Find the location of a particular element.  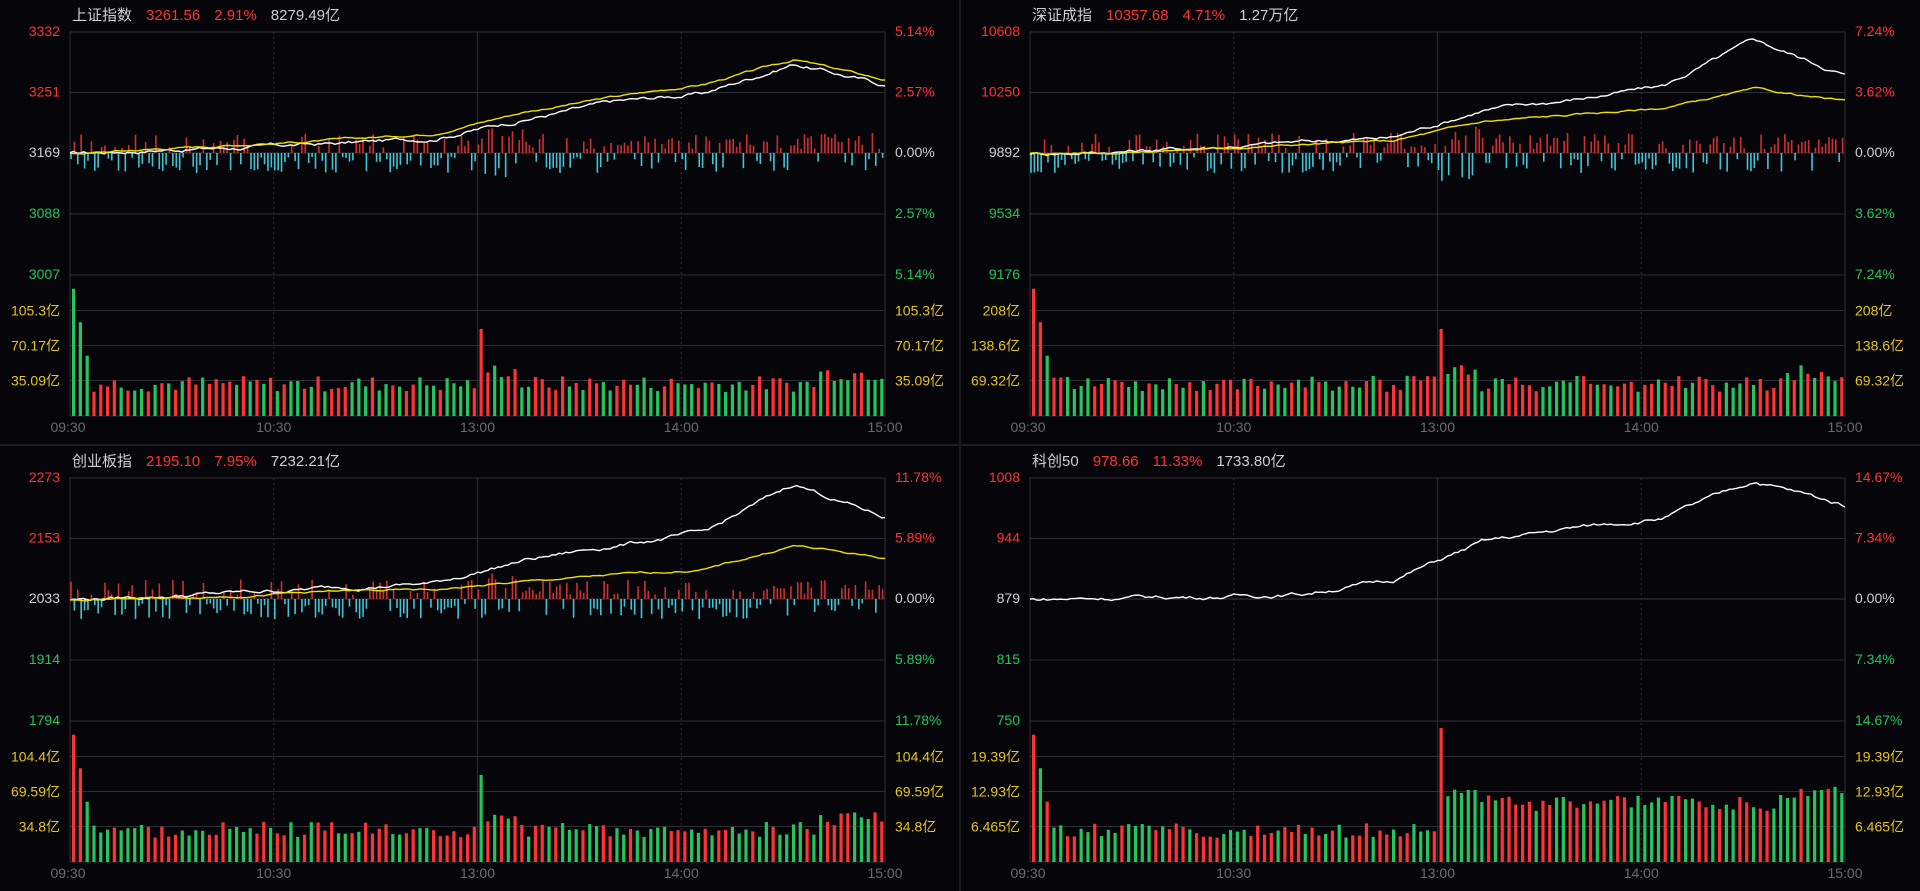

pct-tick-label: 2.57% is located at coordinates (915, 92).